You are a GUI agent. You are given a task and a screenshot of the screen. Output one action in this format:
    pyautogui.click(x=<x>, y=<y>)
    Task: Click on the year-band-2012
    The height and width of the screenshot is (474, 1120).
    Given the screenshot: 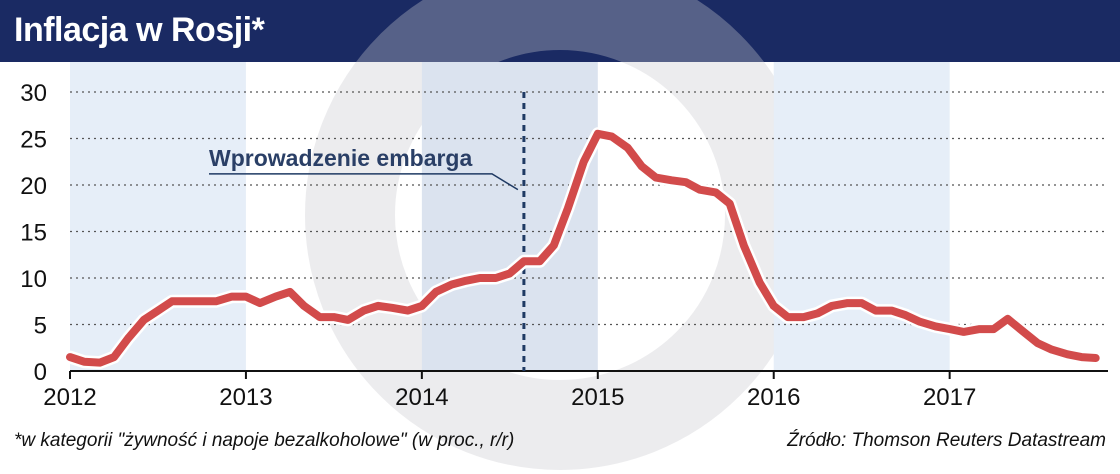 What is the action you would take?
    pyautogui.click(x=158, y=216)
    